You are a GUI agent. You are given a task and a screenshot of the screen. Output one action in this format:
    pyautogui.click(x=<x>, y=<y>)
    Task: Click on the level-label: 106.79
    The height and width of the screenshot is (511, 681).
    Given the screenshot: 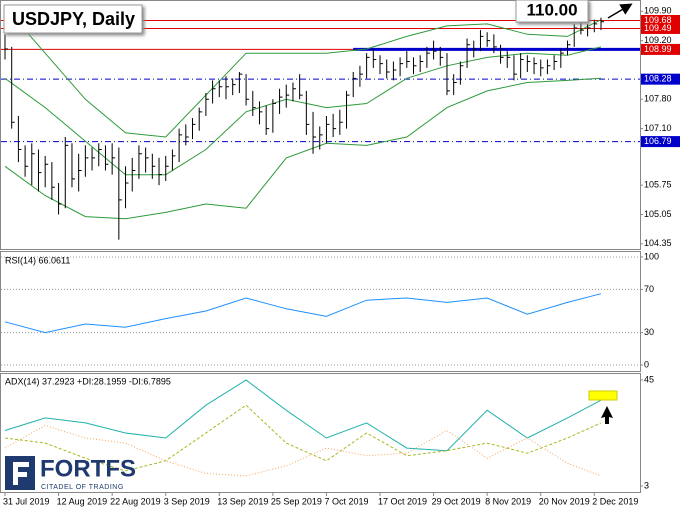 What is the action you would take?
    pyautogui.click(x=658, y=141)
    